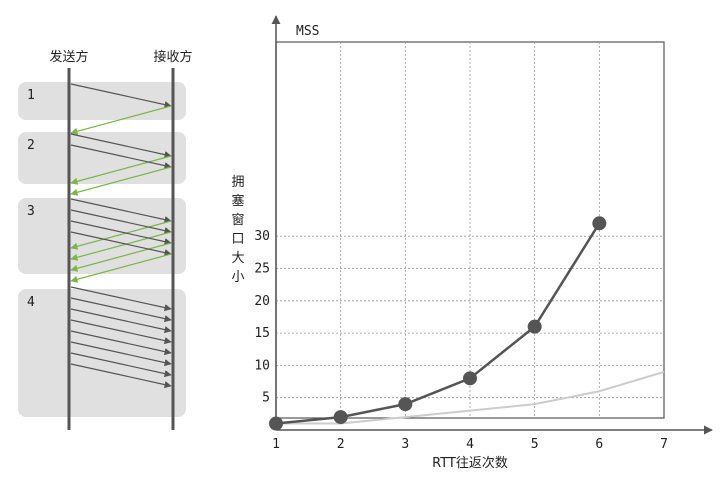 The height and width of the screenshot is (486, 726). What do you see at coordinates (237, 230) in the screenshot?
I see `y-axis-label: 拥塞窗口大小` at bounding box center [237, 230].